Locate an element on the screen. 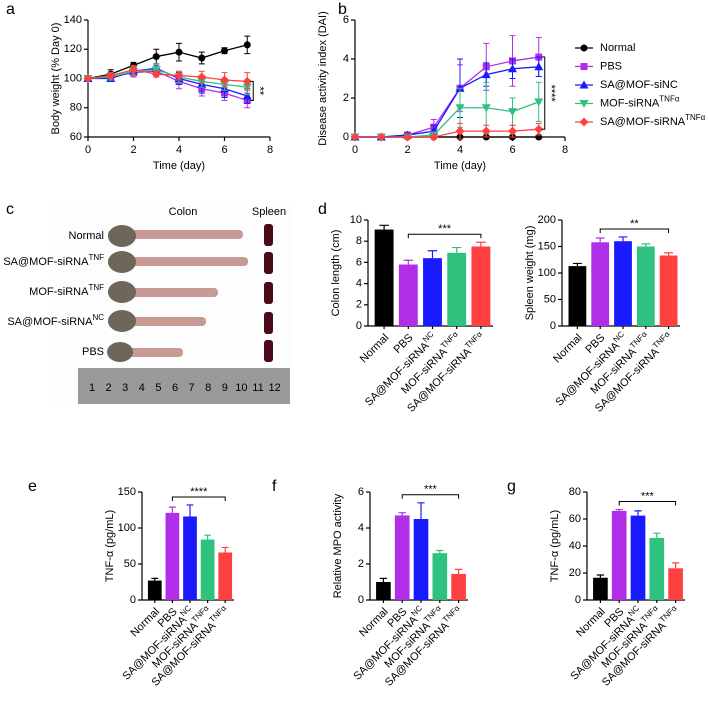 This screenshot has height=716, width=708. ruler-label: 9 is located at coordinates (225, 388).